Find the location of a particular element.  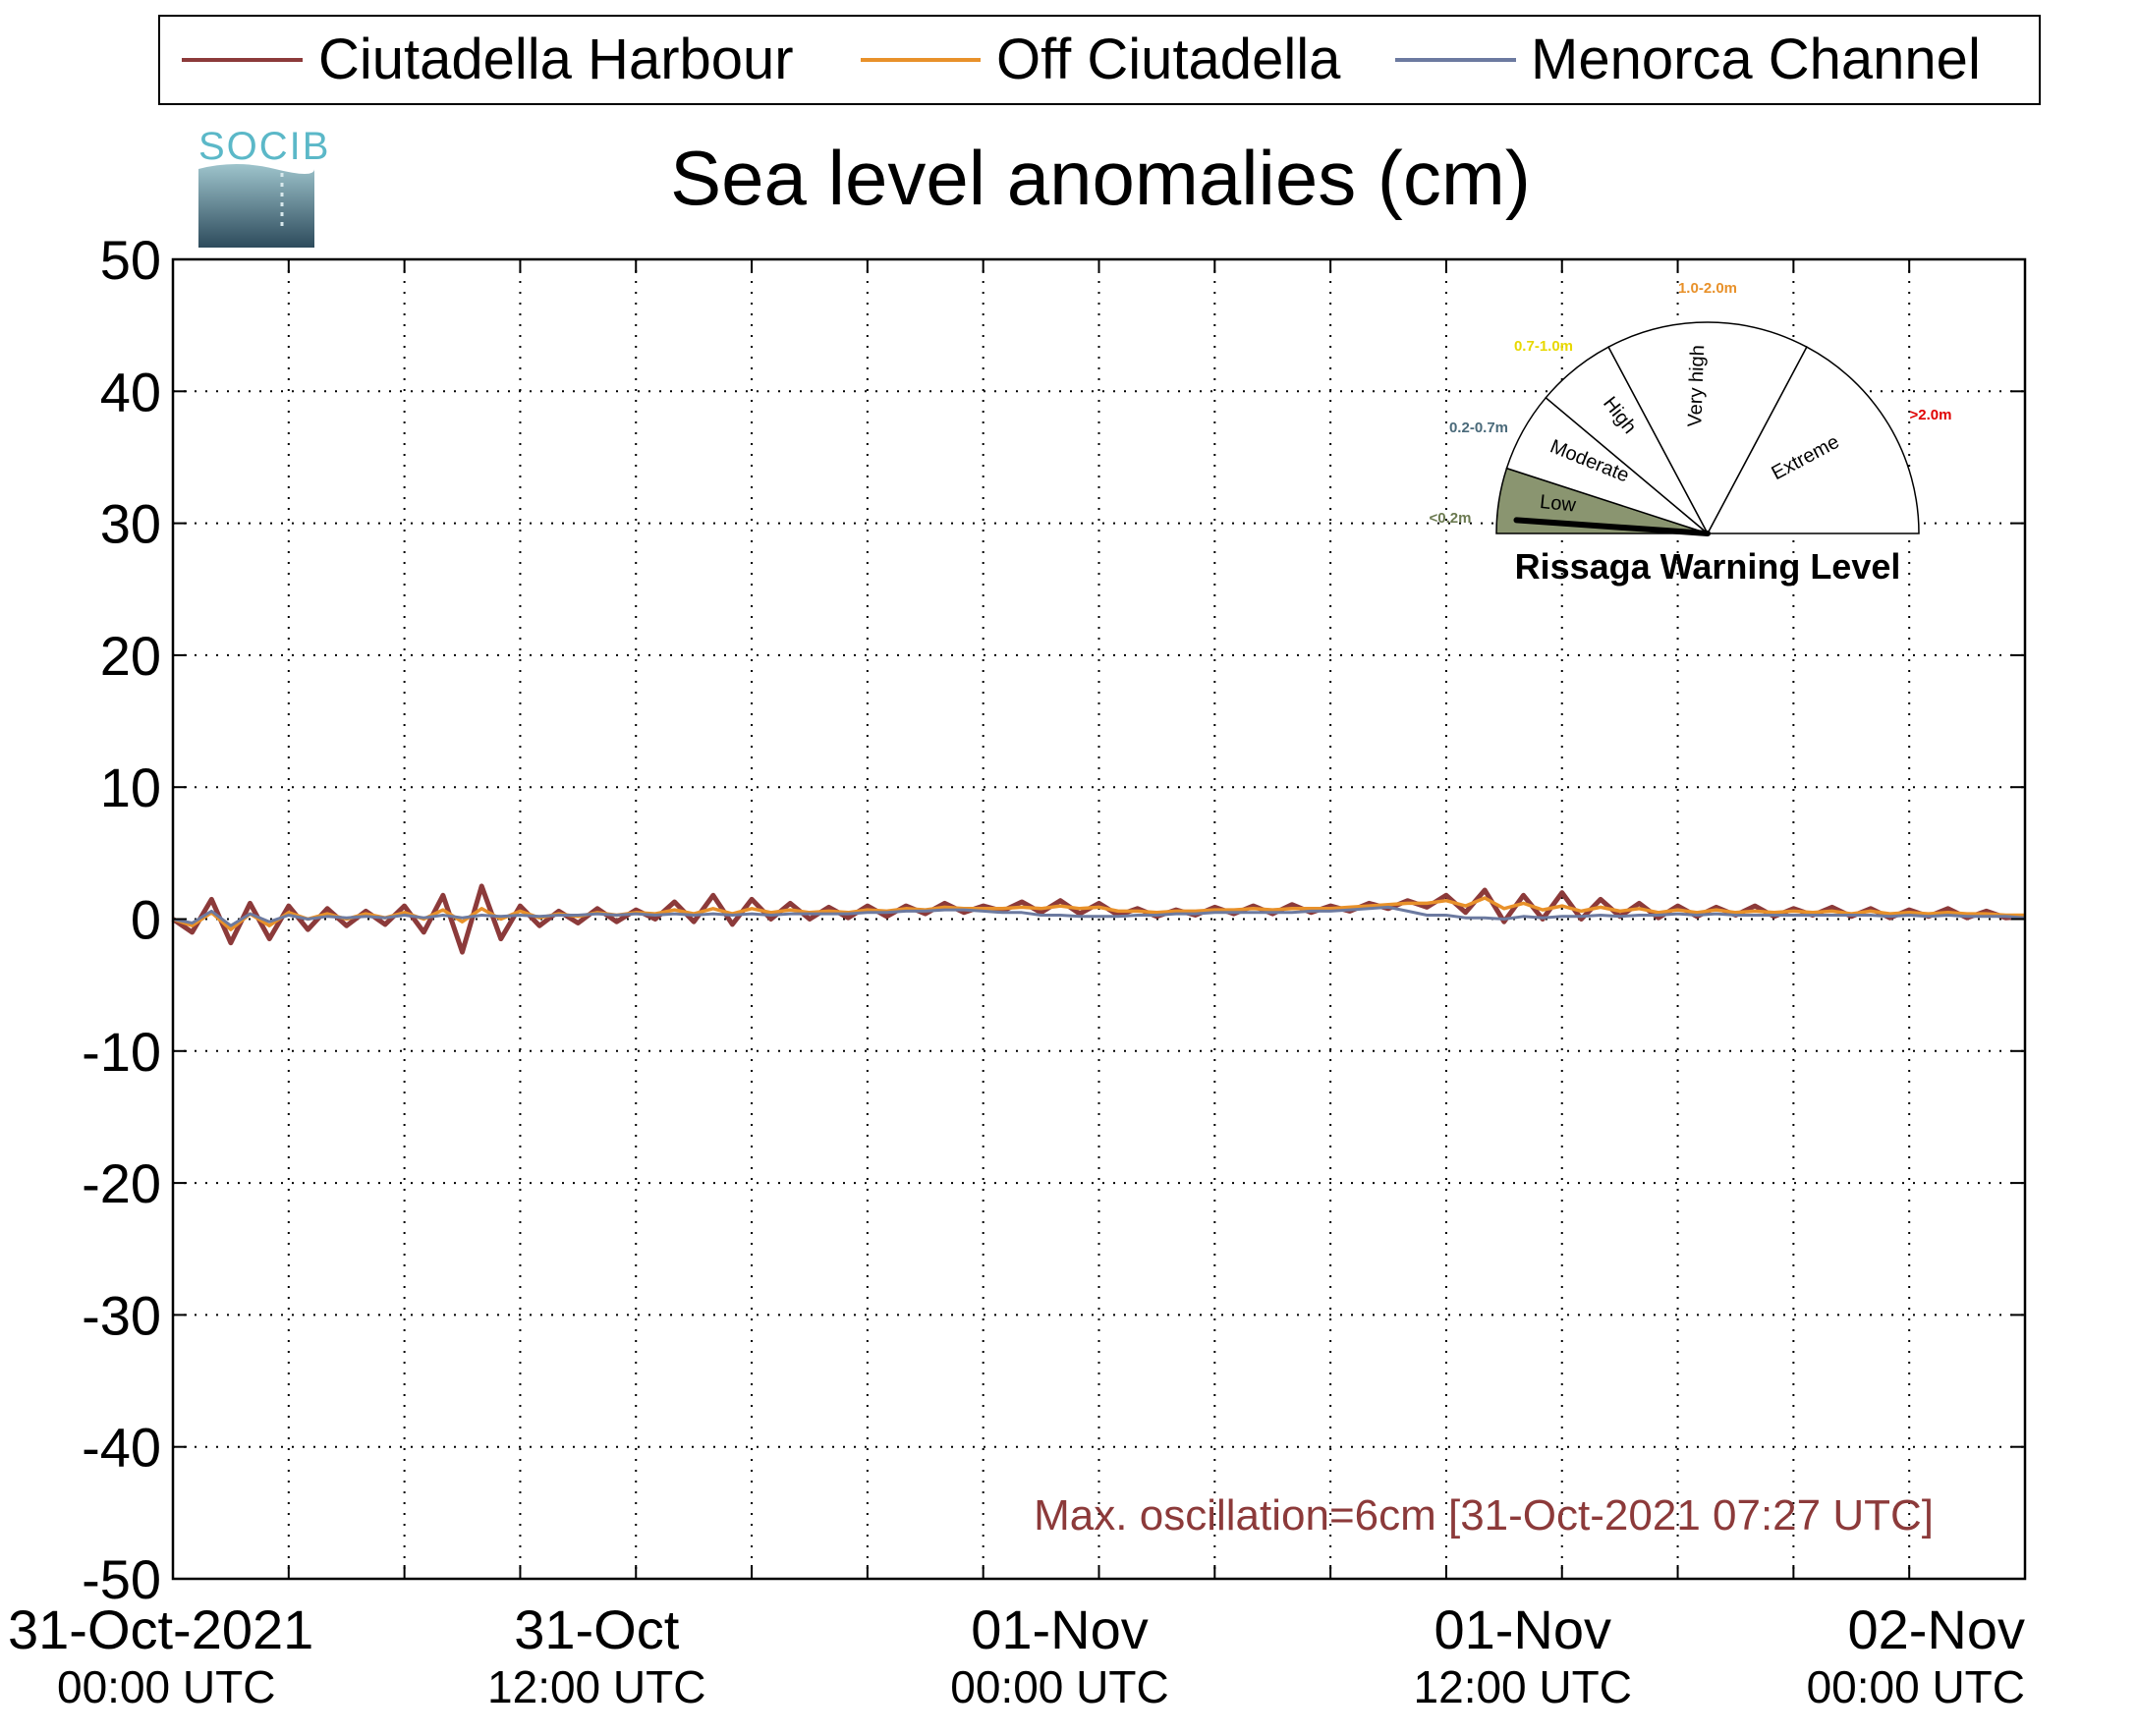

legend-label-menorca-channel: Menorca Channel is located at coordinates (1756, 59).